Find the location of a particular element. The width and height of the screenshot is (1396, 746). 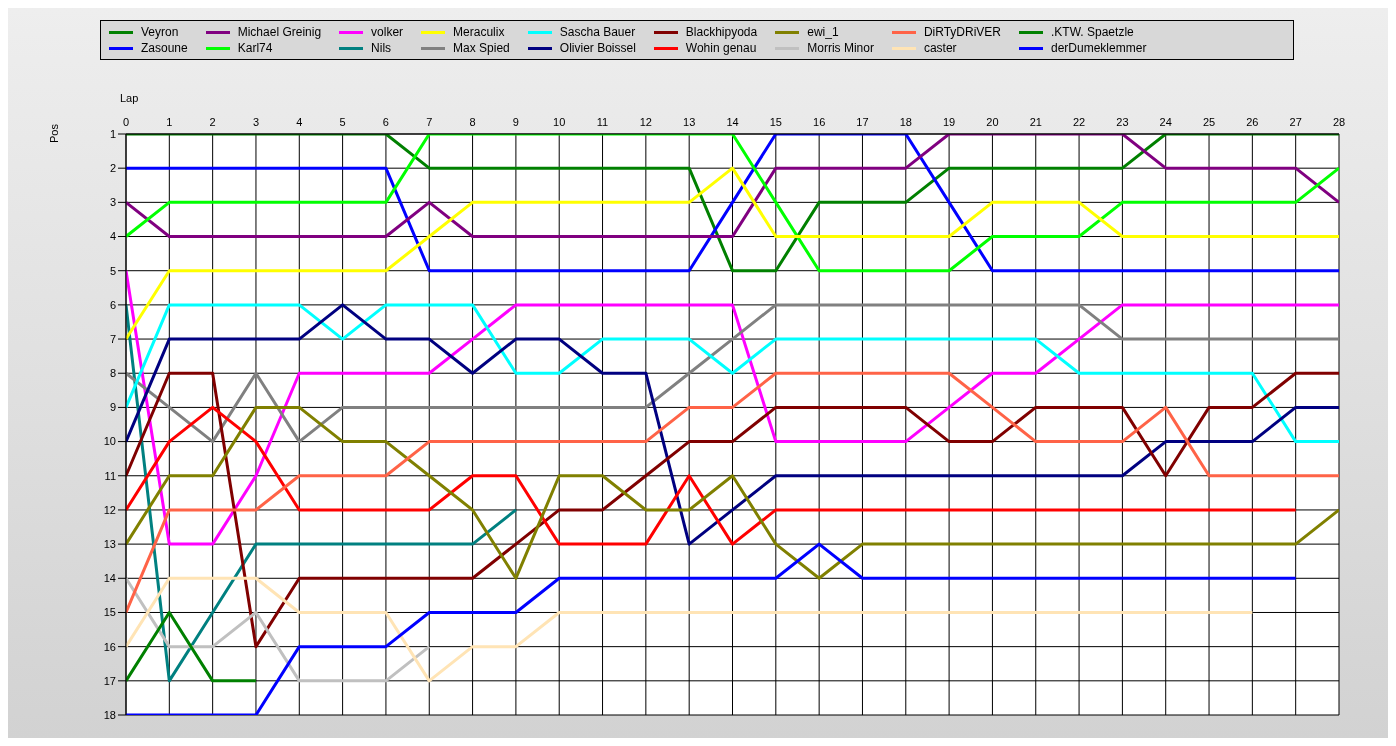

legend-label: Zasoune is located at coordinates (164, 48).